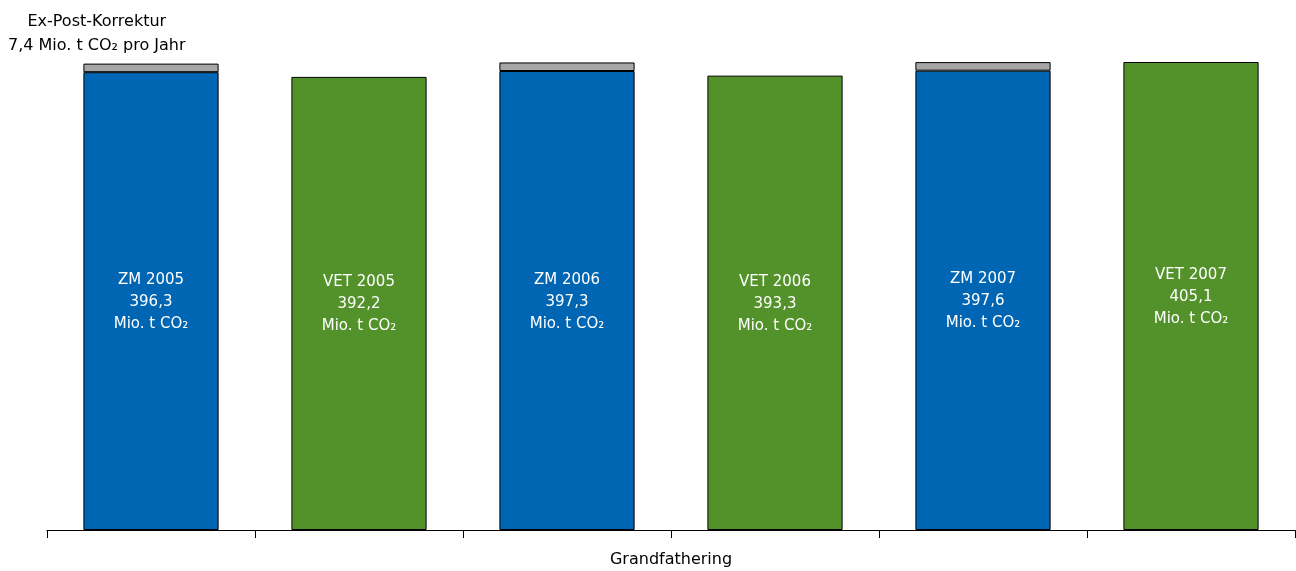 The image size is (1296, 571). Describe the element at coordinates (567, 300) in the screenshot. I see `data-label: ZM 2006 397,3 Mio. t CO₂` at that location.